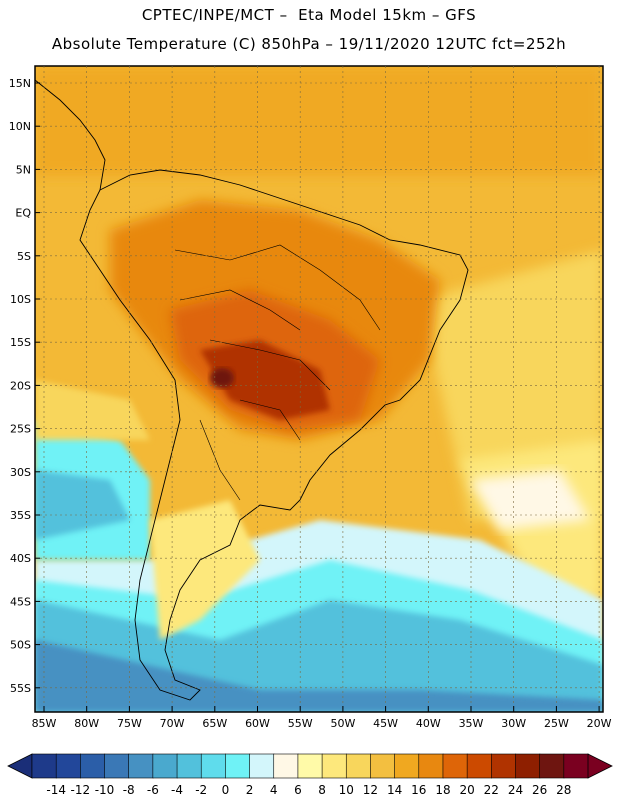  What do you see at coordinates (418, 790) in the screenshot?
I see `colorbar-label: 16` at bounding box center [418, 790].